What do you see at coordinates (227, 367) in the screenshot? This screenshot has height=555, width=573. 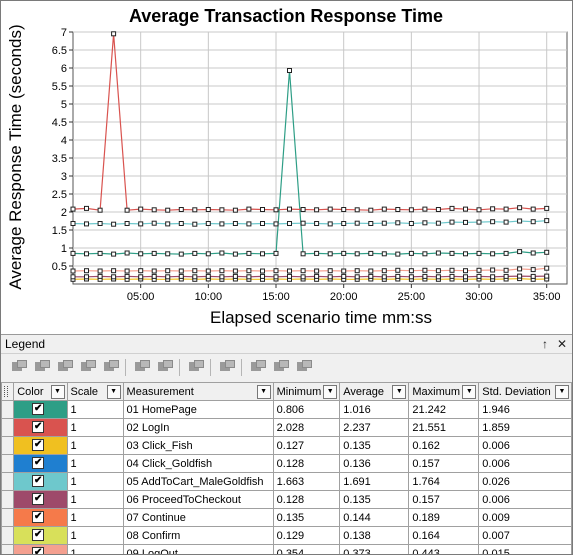 I see `columns-icon` at bounding box center [227, 367].